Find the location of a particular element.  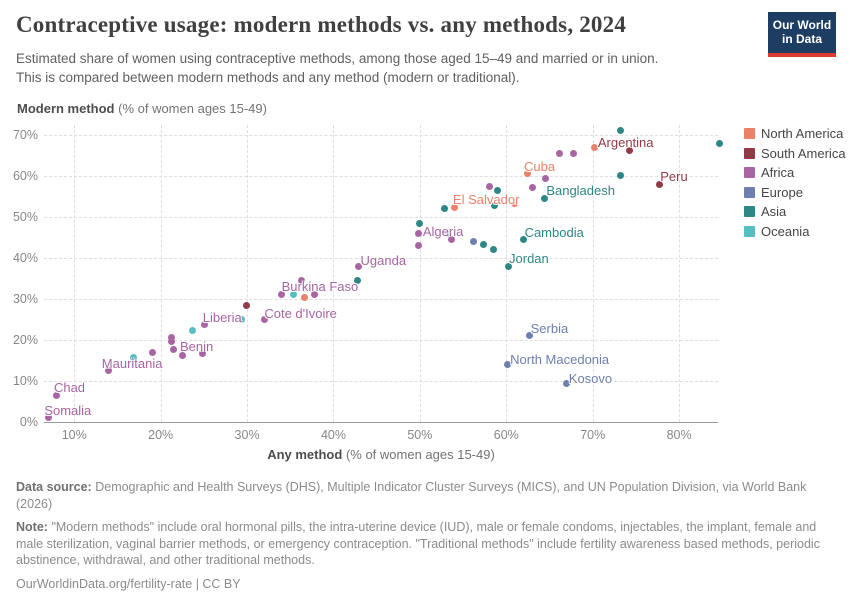

legend-item-europe: Europe is located at coordinates (795, 193).